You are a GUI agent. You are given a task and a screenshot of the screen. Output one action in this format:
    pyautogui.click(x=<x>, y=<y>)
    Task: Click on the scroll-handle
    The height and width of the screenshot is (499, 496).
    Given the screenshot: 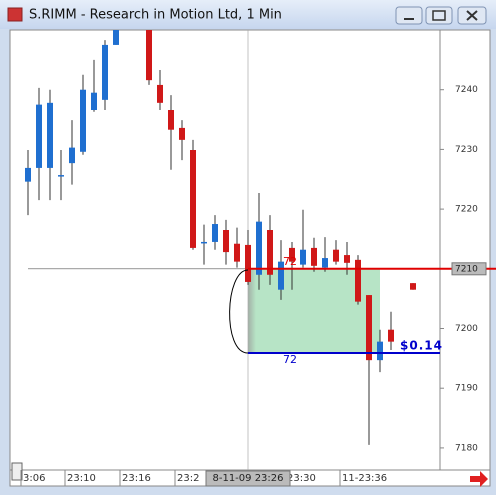 What is the action you would take?
    pyautogui.click(x=17, y=471)
    